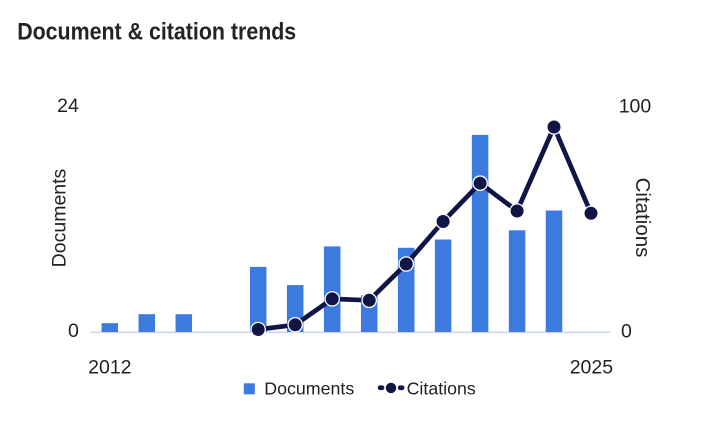 The width and height of the screenshot is (711, 421). I want to click on svg-text: 24, so click(68, 106).